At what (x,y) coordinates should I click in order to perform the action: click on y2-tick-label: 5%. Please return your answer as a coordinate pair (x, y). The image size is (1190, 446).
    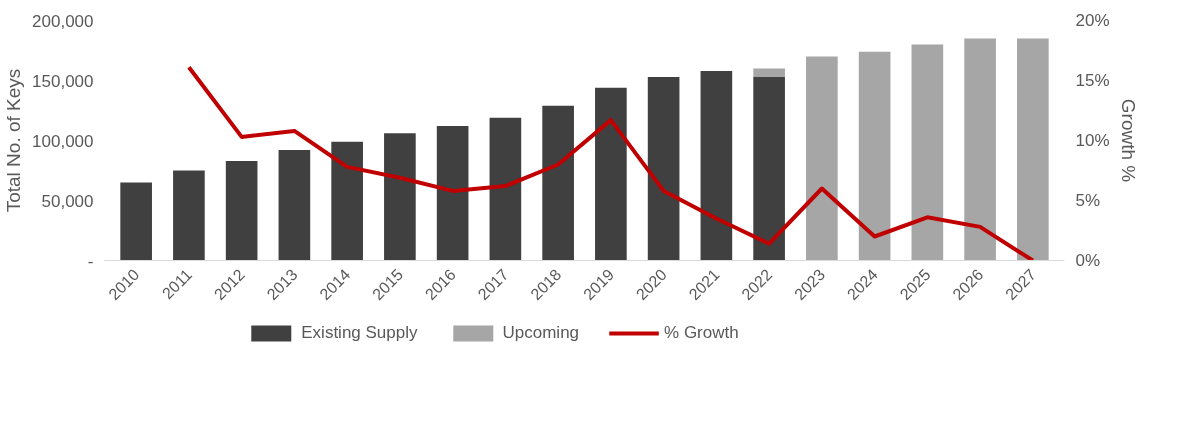
    Looking at the image, I should click on (1088, 200).